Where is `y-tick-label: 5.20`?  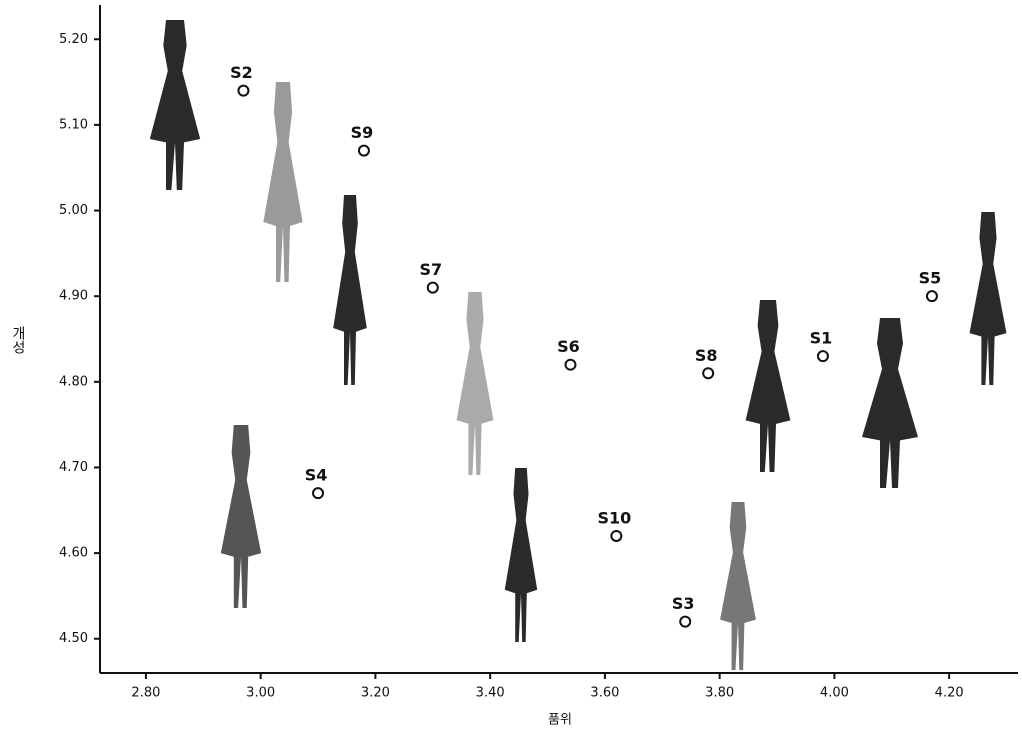 y-tick-label: 5.20 is located at coordinates (73, 39).